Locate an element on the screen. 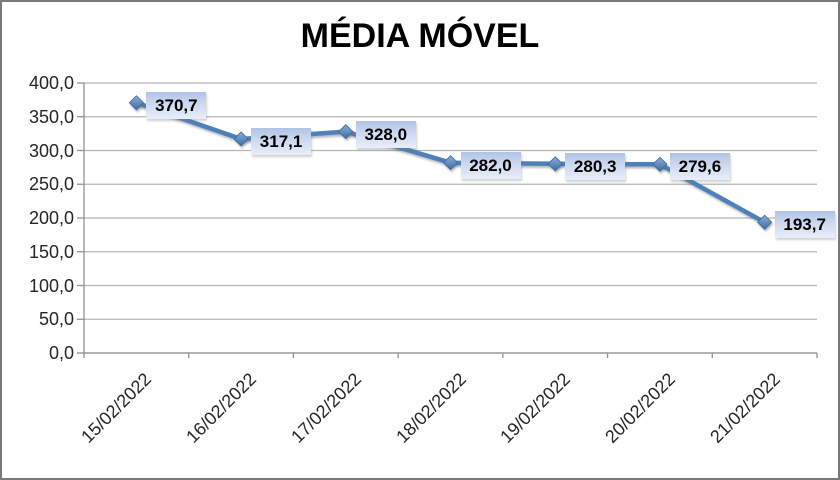  y-axis-label: 200,0 is located at coordinates (51, 218).